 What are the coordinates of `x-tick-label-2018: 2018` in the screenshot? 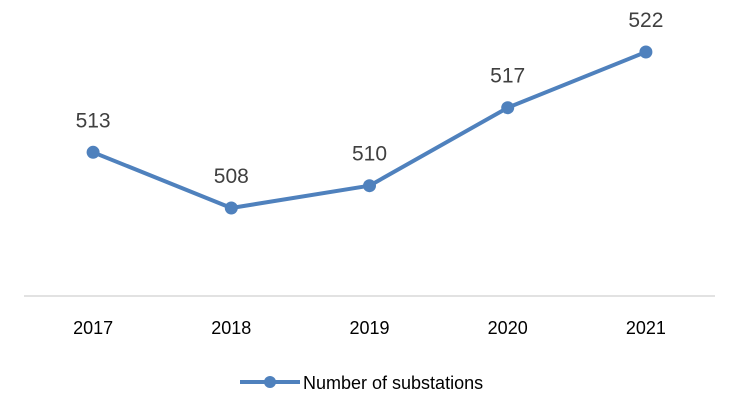 It's located at (231, 328).